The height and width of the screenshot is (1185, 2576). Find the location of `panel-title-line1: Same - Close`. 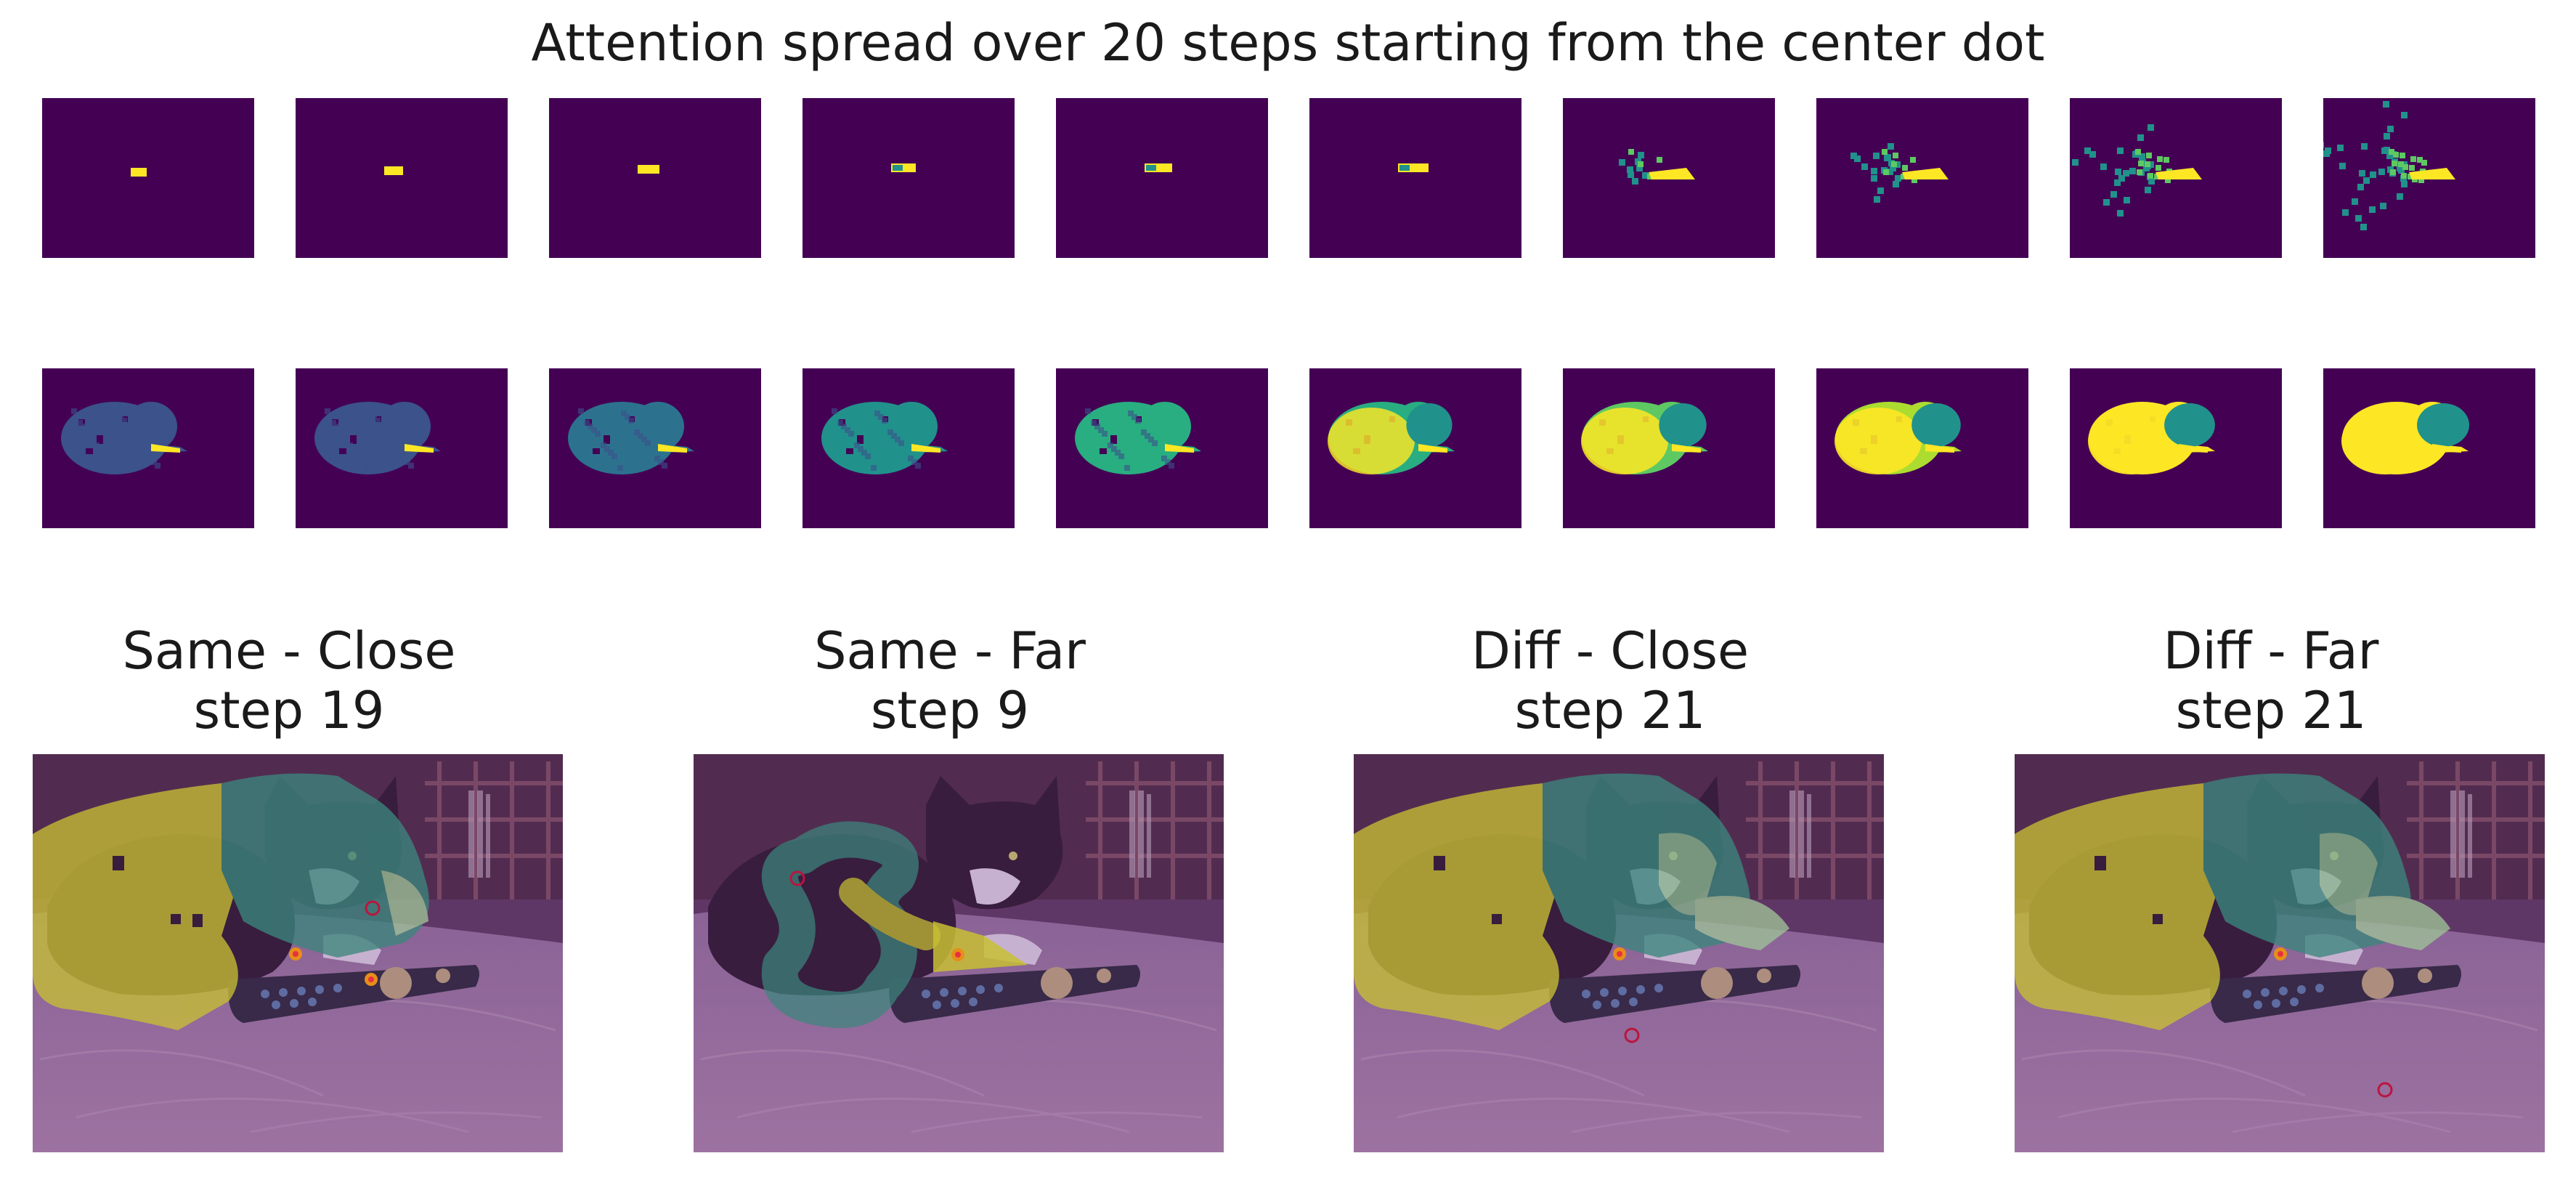

panel-title-line1: Same - Close is located at coordinates (289, 651).